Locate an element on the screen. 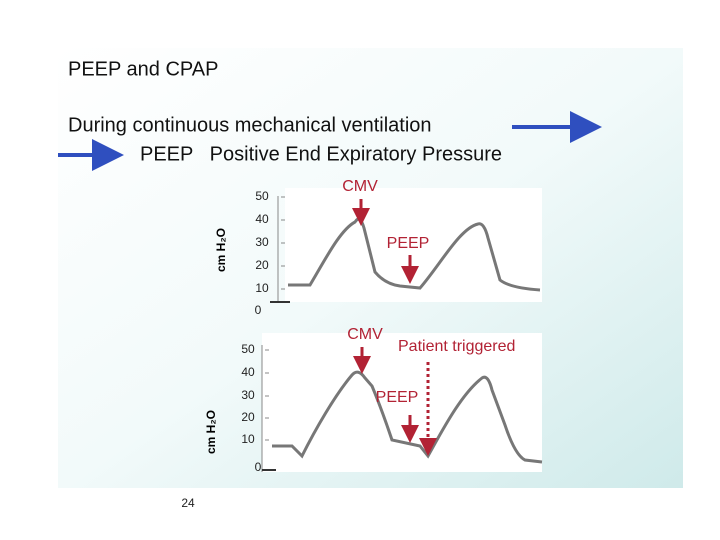  text-line: During continuous mechanical ventilation is located at coordinates (250, 125).